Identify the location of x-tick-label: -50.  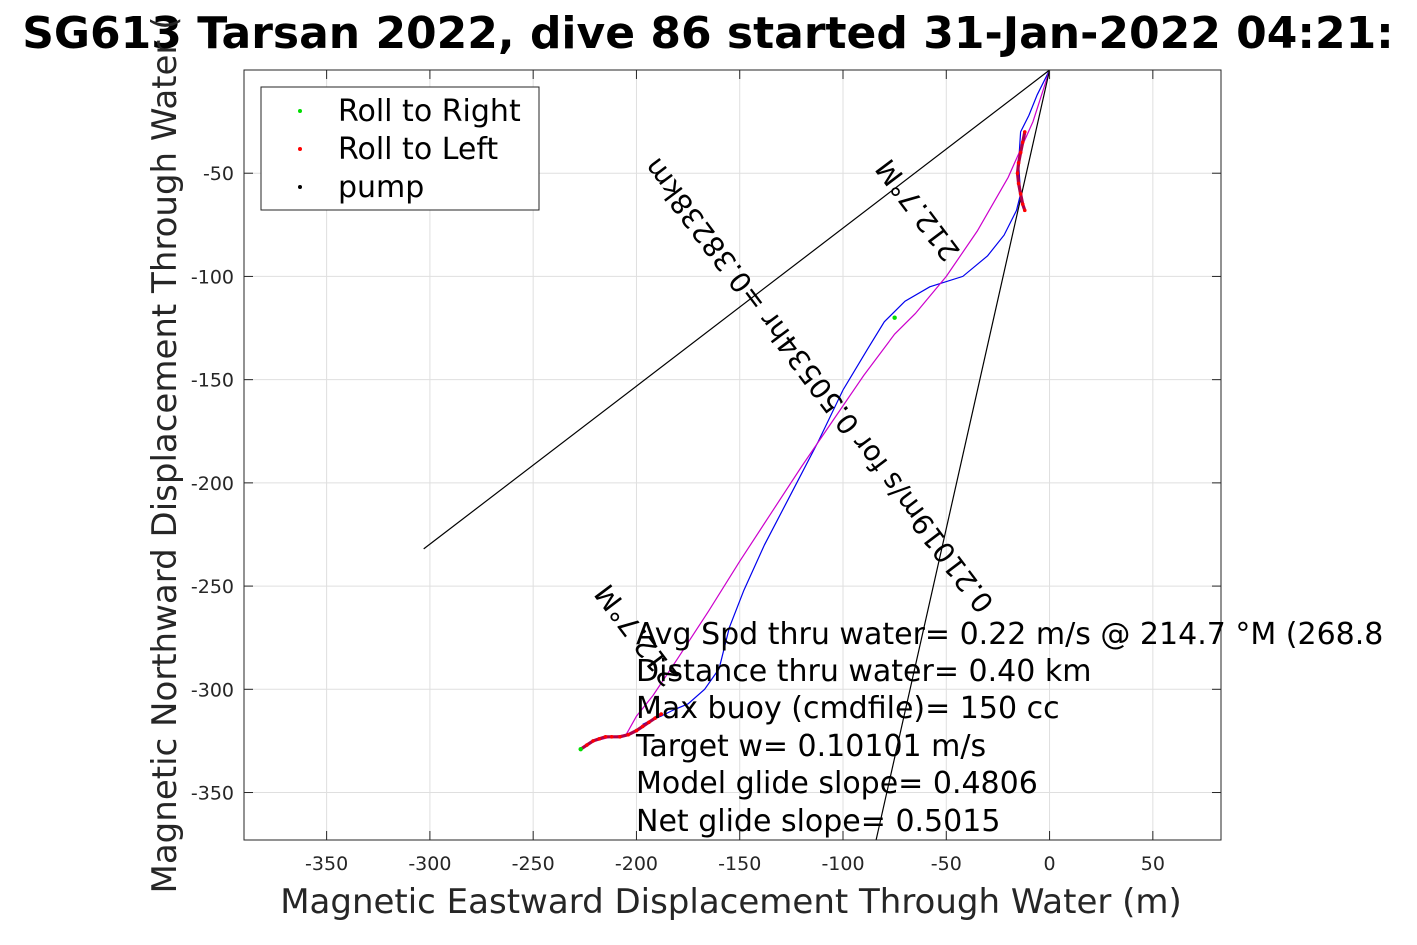
(946, 864).